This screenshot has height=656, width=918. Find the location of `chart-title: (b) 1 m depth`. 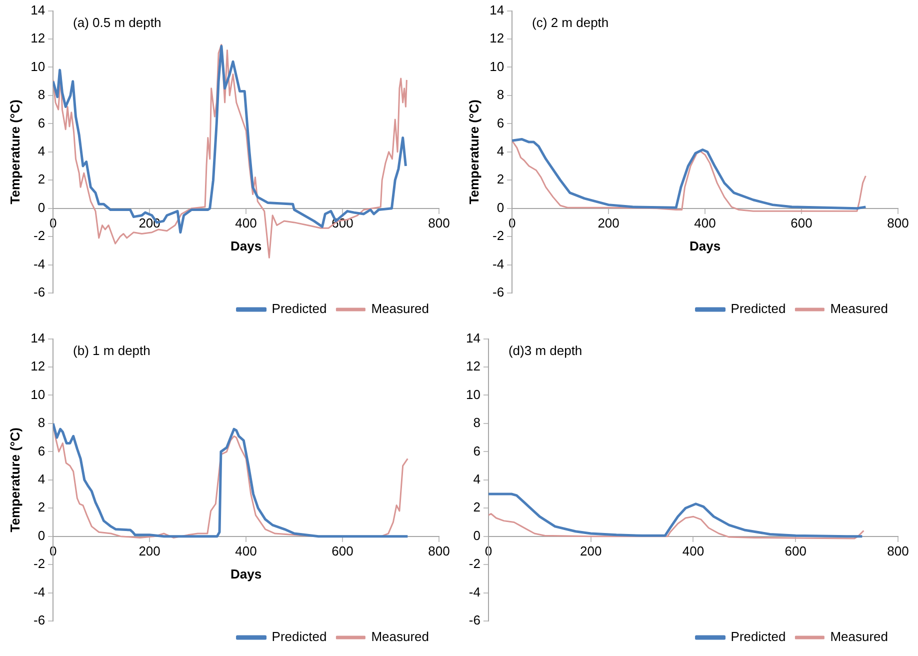

chart-title: (b) 1 m depth is located at coordinates (111, 350).